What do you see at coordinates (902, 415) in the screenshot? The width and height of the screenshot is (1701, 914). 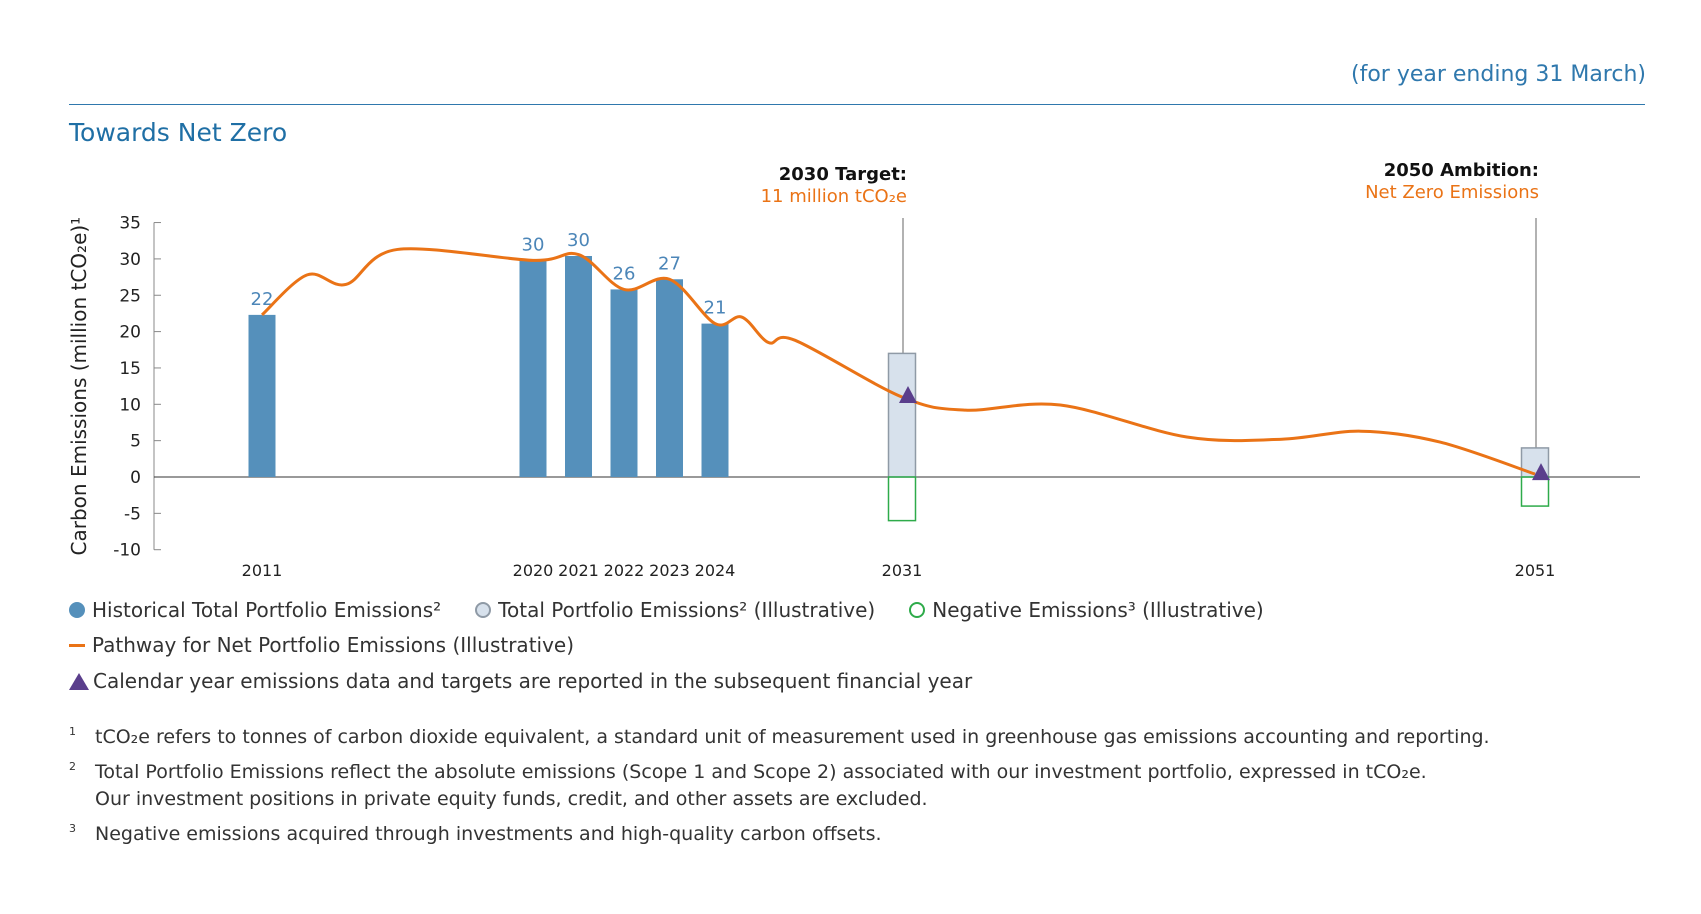 I see `illustrative-bar` at bounding box center [902, 415].